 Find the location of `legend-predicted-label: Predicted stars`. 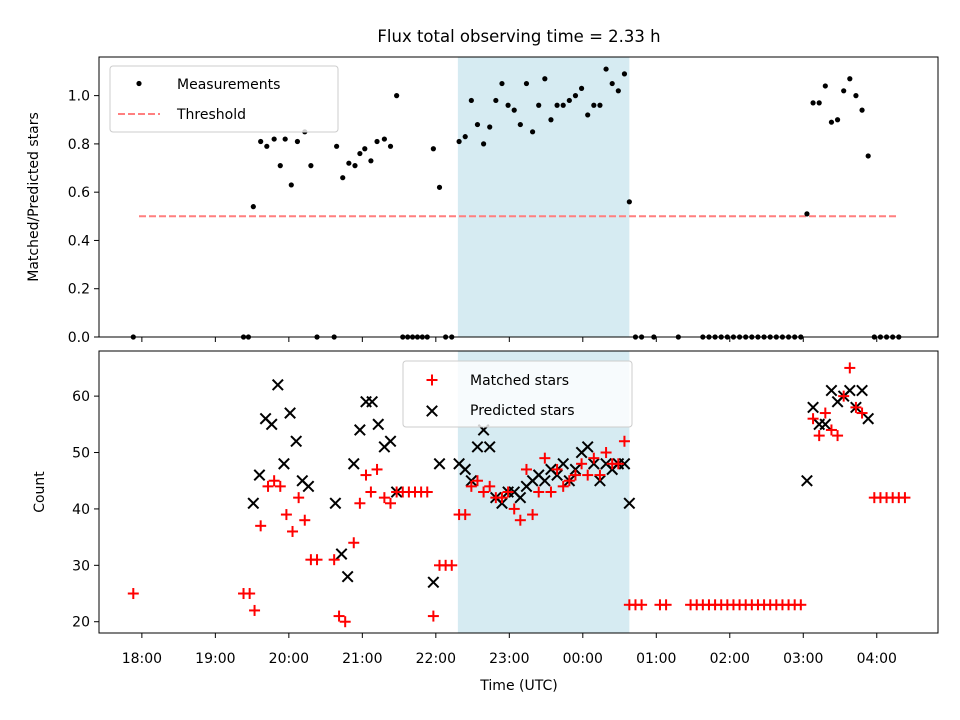

legend-predicted-label: Predicted stars is located at coordinates (522, 411).